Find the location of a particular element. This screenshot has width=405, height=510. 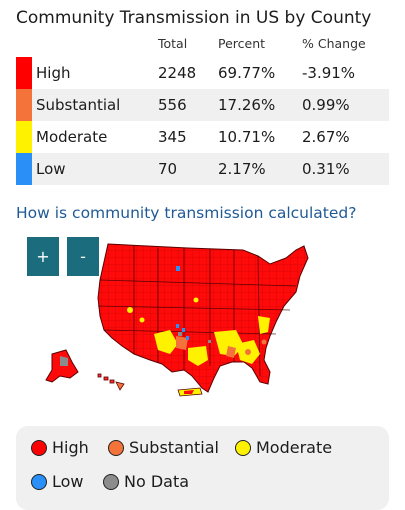

table-row-low: Low 70 2.17% 0.31% is located at coordinates (202, 169).